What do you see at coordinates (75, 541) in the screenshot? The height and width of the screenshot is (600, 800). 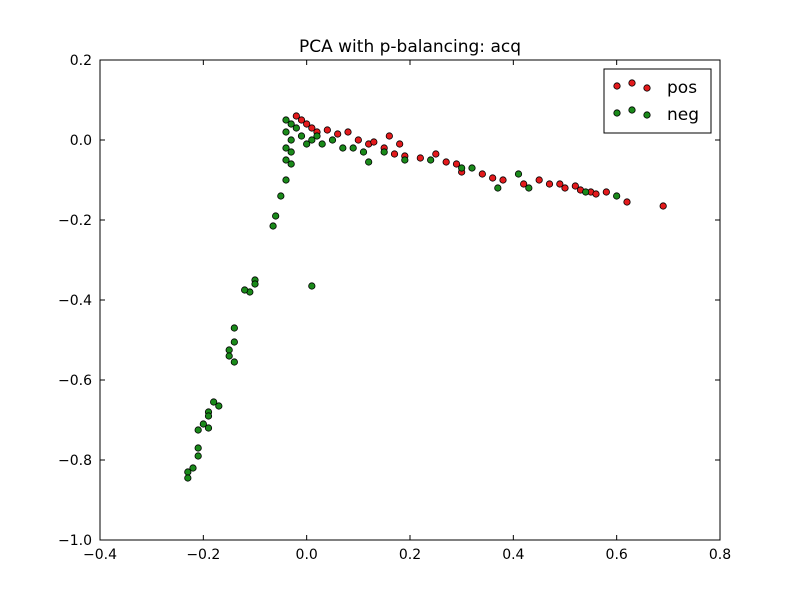 I see `y-tick-label: −1.0` at bounding box center [75, 541].